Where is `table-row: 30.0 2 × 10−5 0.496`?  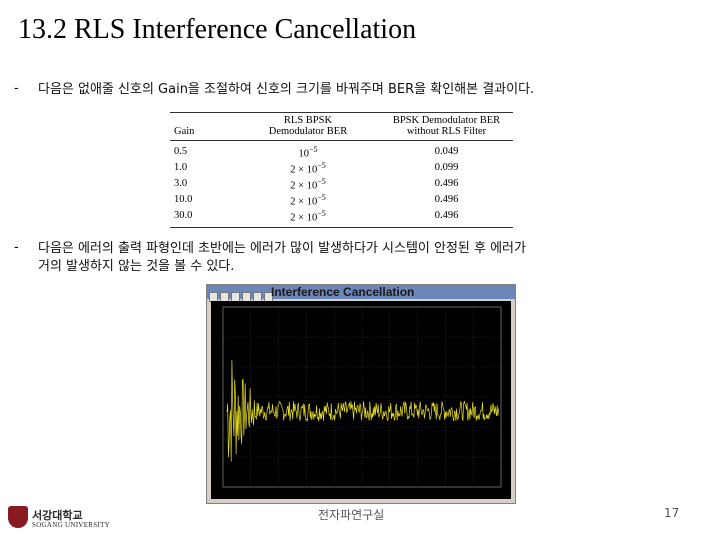 table-row: 30.0 2 × 10−5 0.496 is located at coordinates (341, 217).